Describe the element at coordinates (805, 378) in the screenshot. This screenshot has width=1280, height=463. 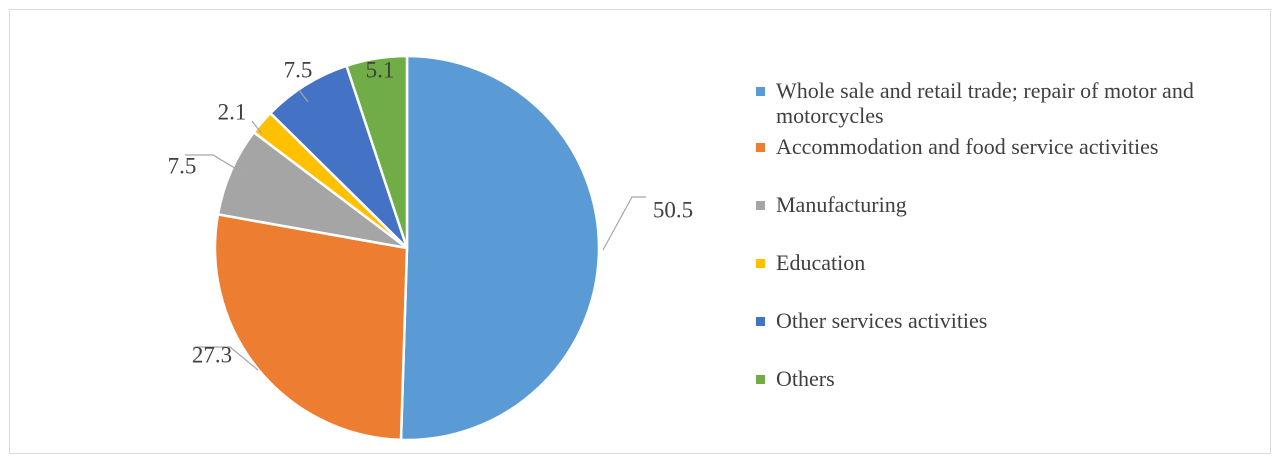
I see `legend-label: Others` at that location.